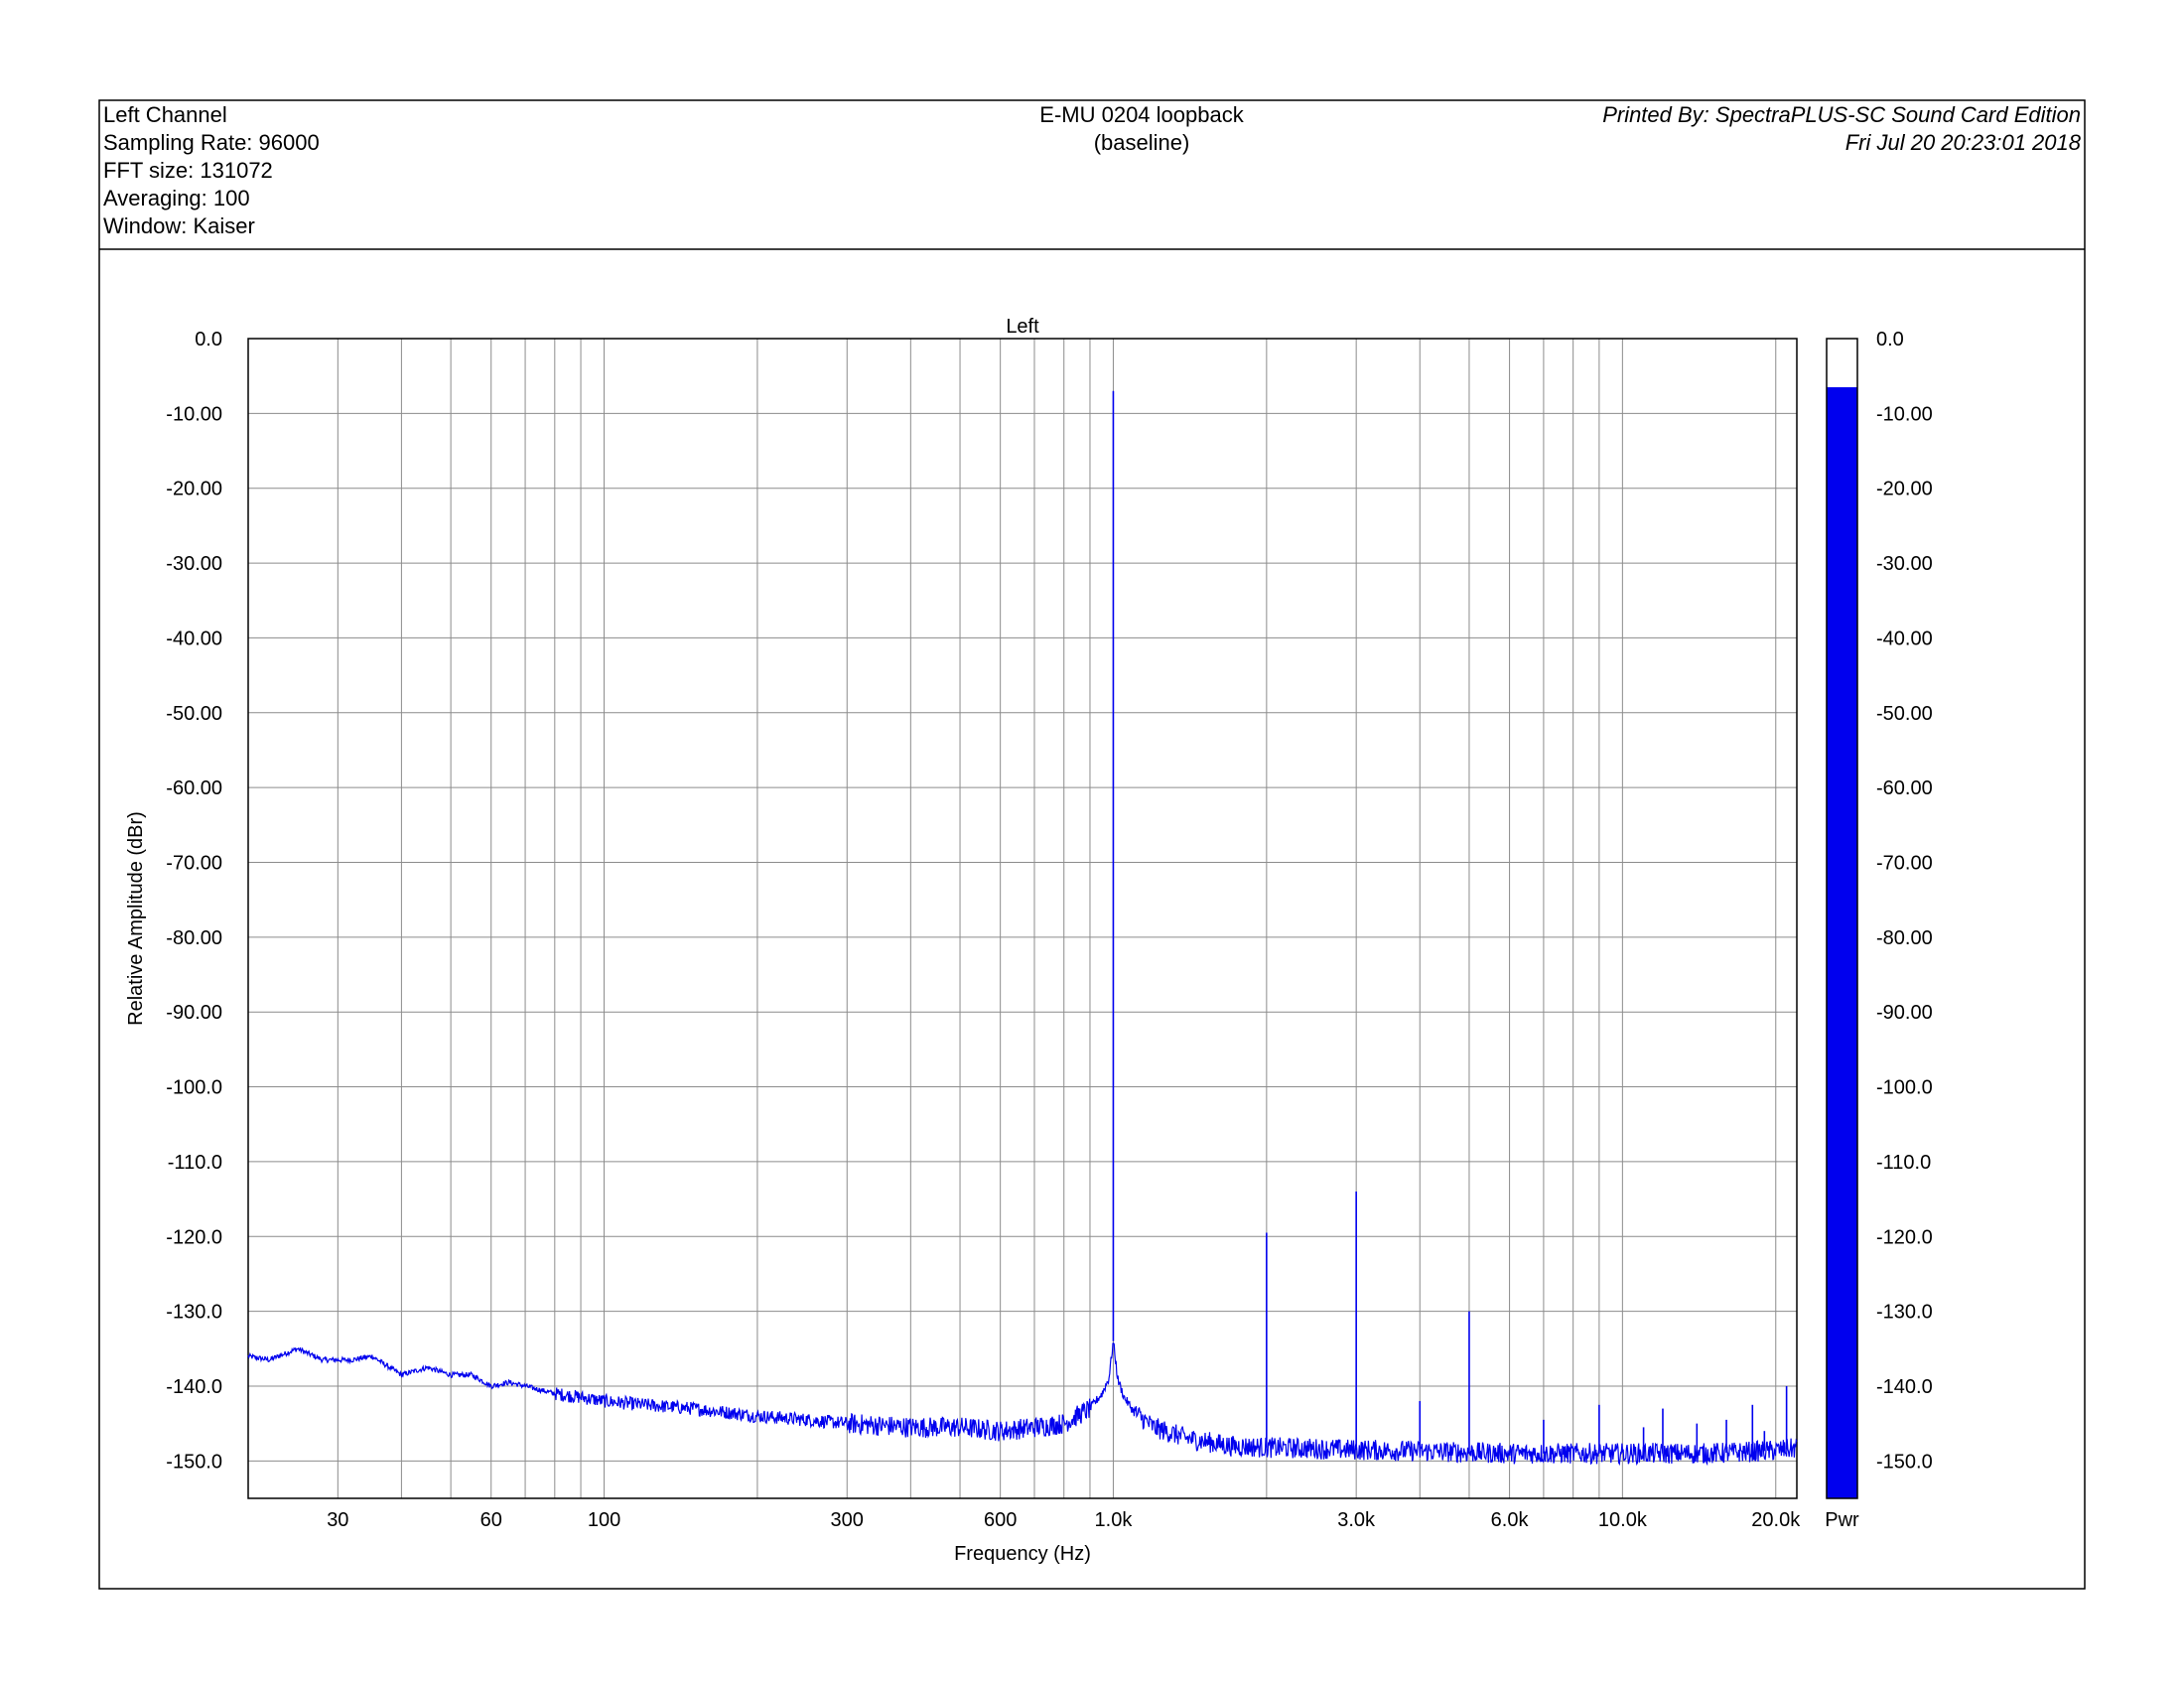  I want to click on y-tick-label: -40.00, so click(194, 638).